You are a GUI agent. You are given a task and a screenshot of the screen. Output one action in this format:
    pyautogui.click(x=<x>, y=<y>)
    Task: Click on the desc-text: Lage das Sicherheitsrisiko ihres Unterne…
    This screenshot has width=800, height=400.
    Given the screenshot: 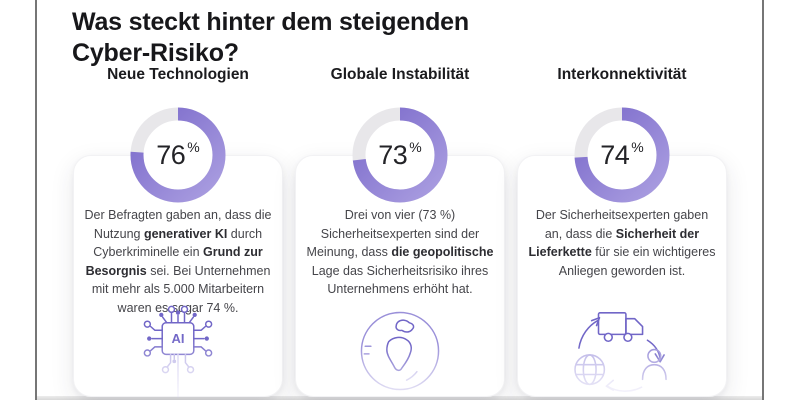 What is the action you would take?
    pyautogui.click(x=400, y=280)
    